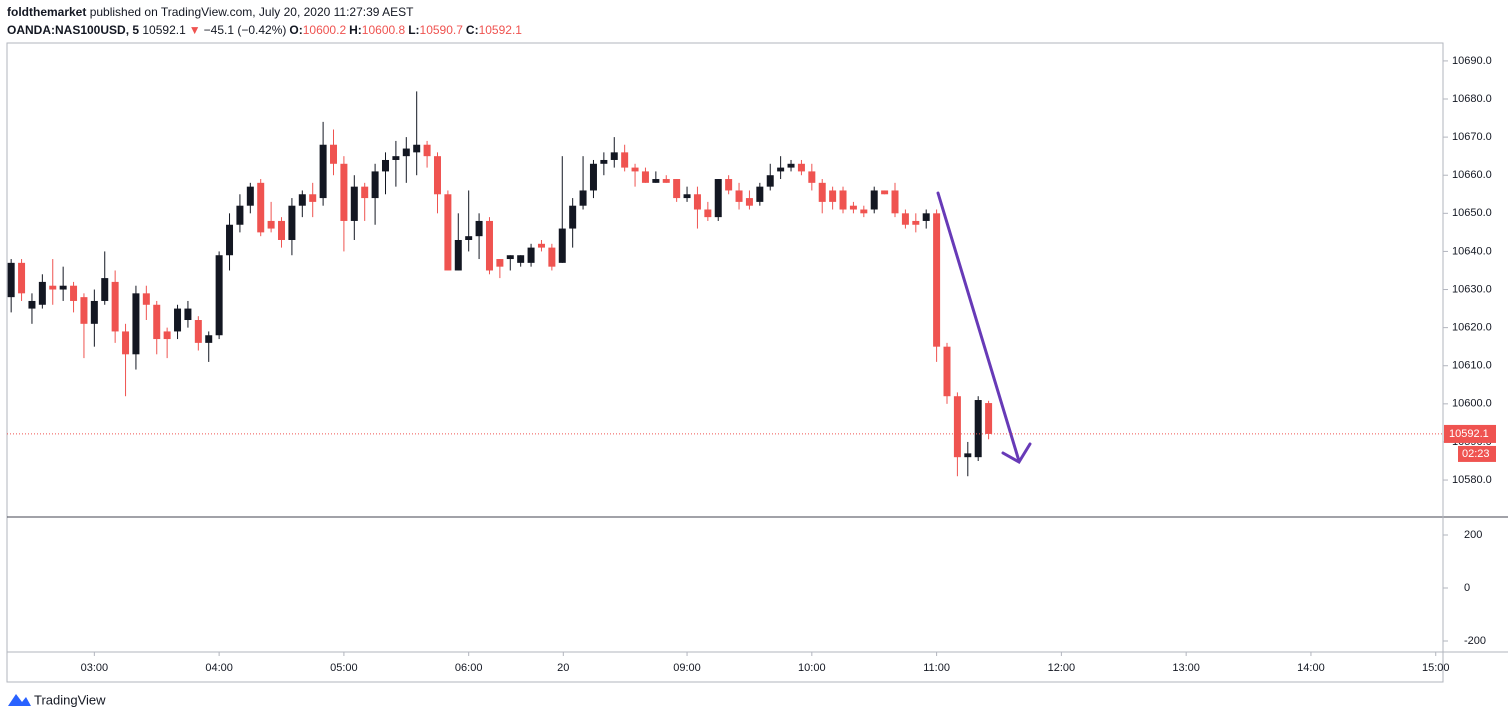 The height and width of the screenshot is (719, 1508). What do you see at coordinates (1472, 289) in the screenshot?
I see `y-tick-label: 10630.0` at bounding box center [1472, 289].